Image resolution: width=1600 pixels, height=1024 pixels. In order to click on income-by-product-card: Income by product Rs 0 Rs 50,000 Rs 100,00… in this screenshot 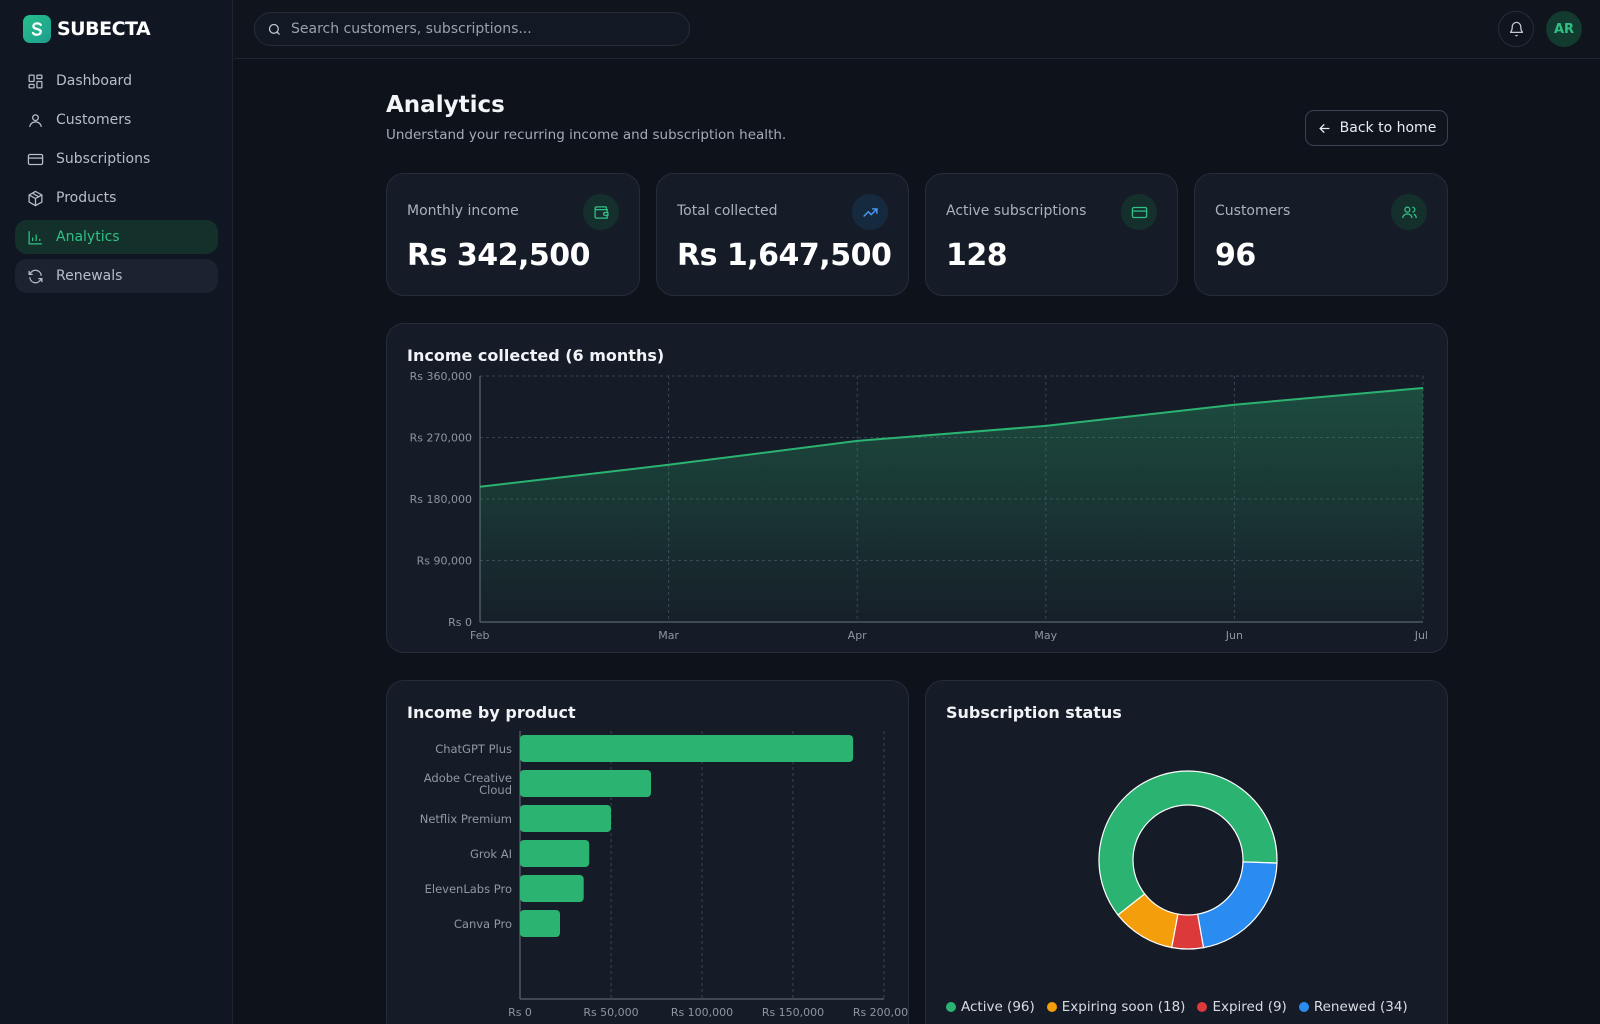, I will do `click(647, 852)`.